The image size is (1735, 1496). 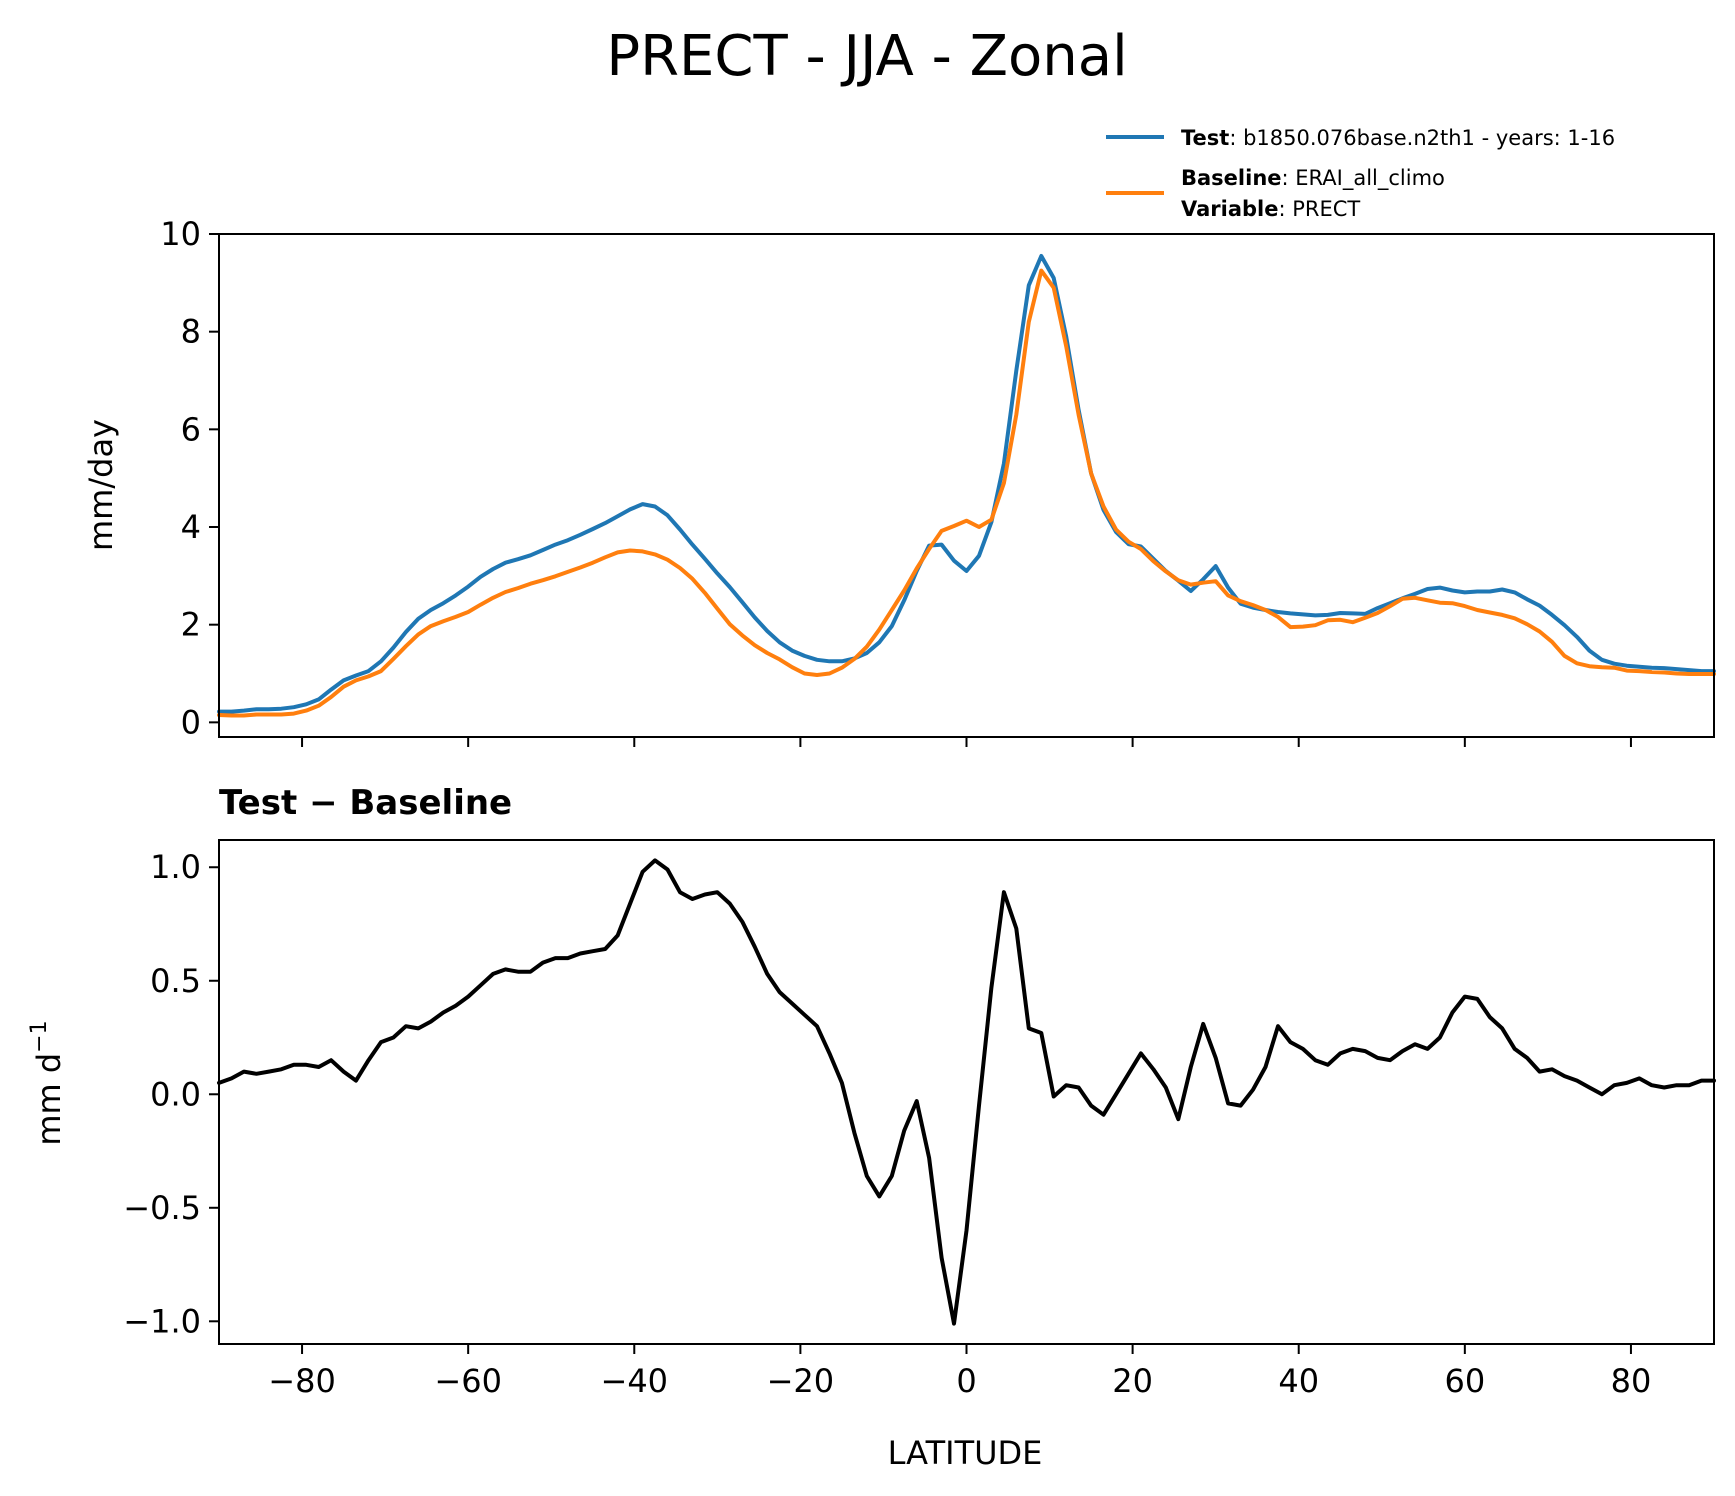 I want to click on top-y-axis-label: mm/day, so click(x=101, y=485).